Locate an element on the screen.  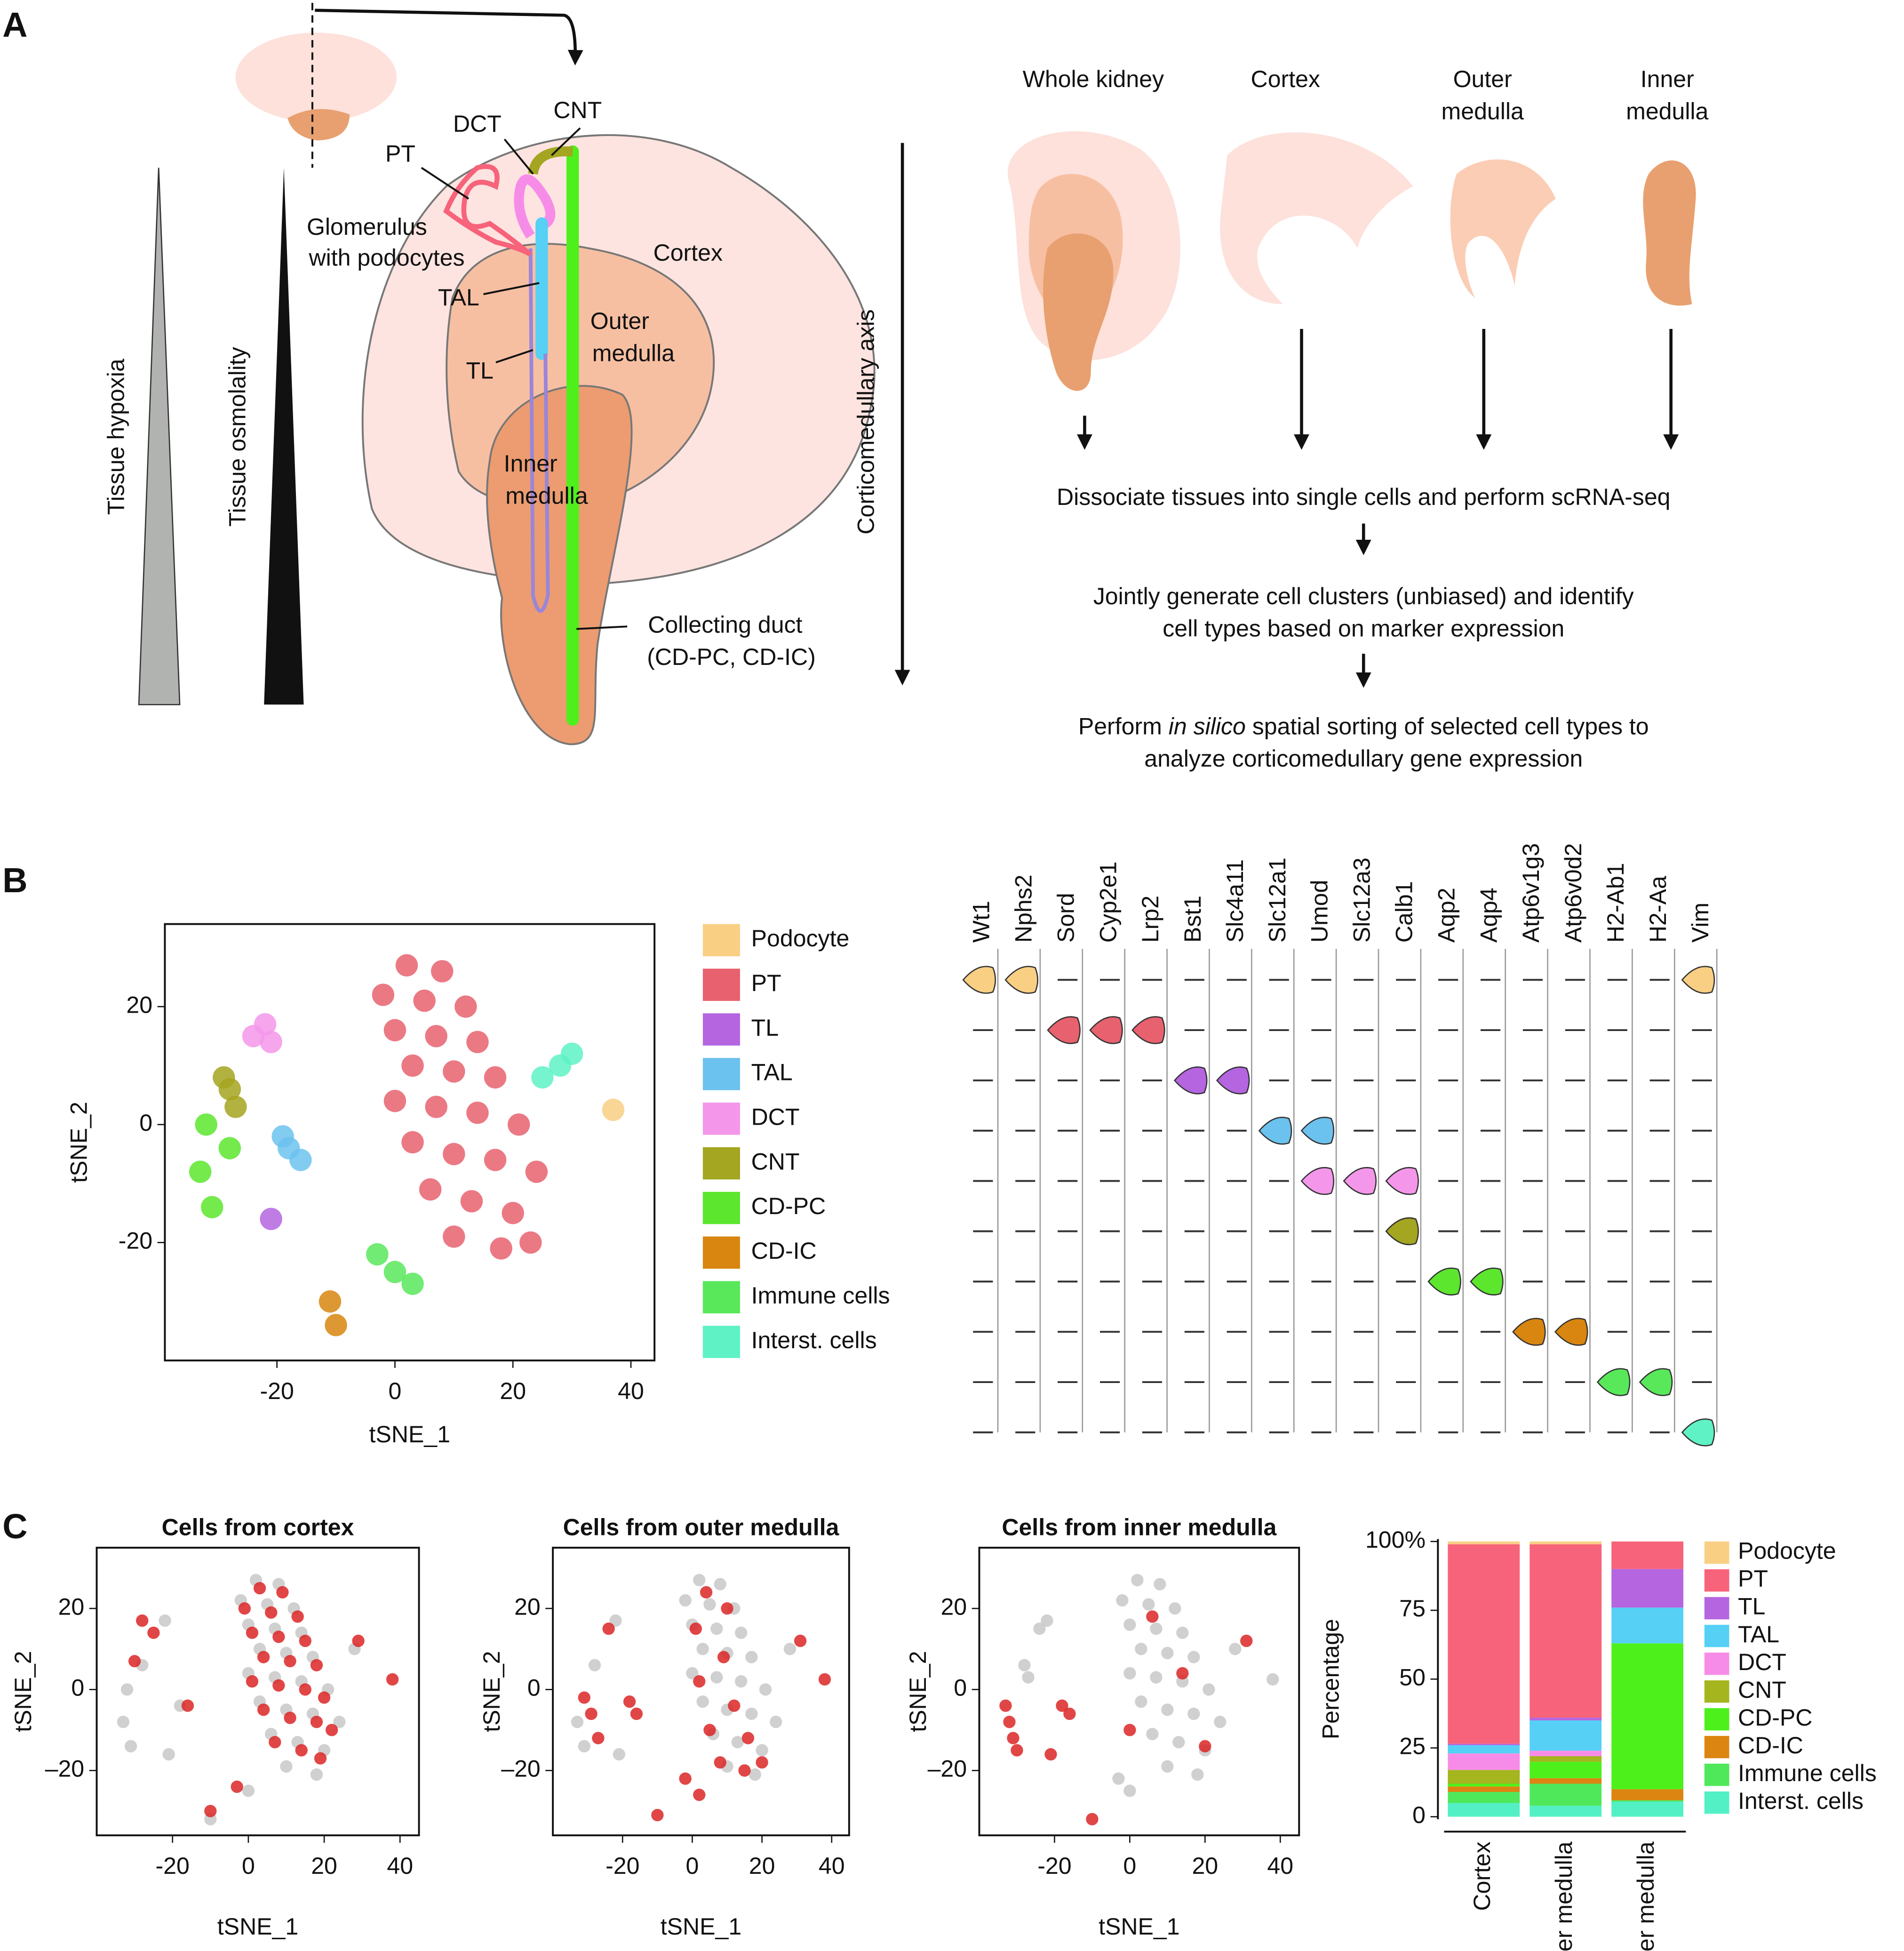
gene-label: H2-Aa is located at coordinates (1658, 910).